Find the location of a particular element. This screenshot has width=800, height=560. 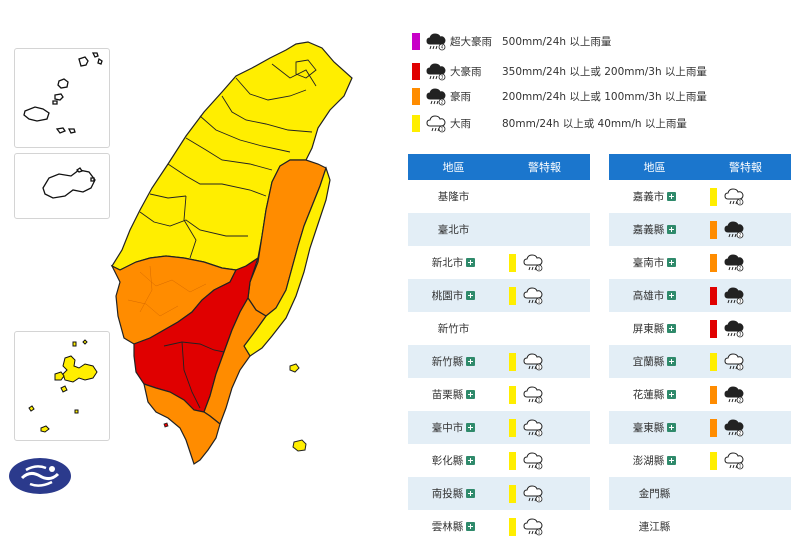

cwa-logo is located at coordinates (40, 476).